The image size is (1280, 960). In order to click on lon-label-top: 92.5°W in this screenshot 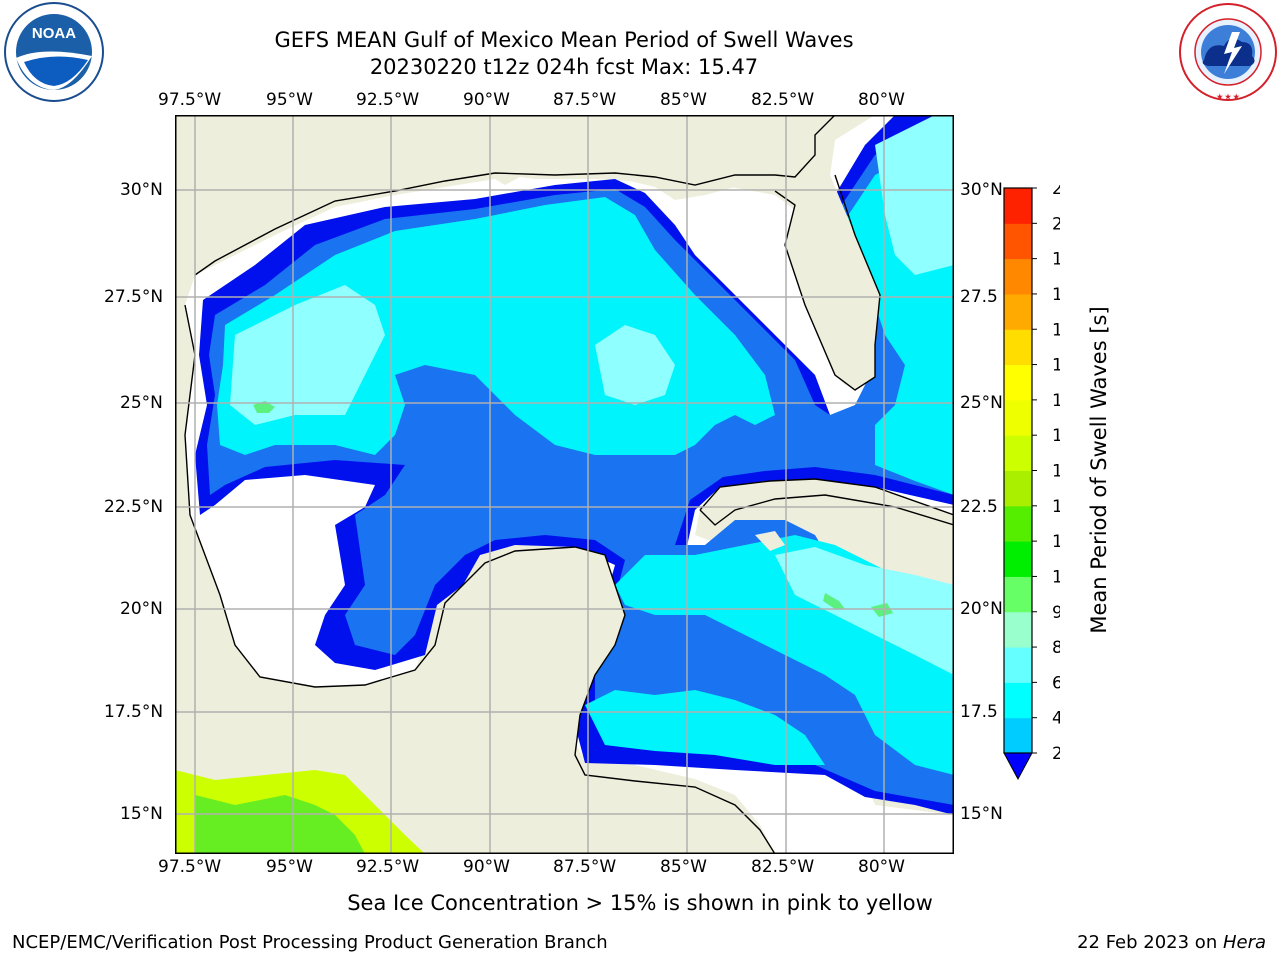, I will do `click(388, 100)`.